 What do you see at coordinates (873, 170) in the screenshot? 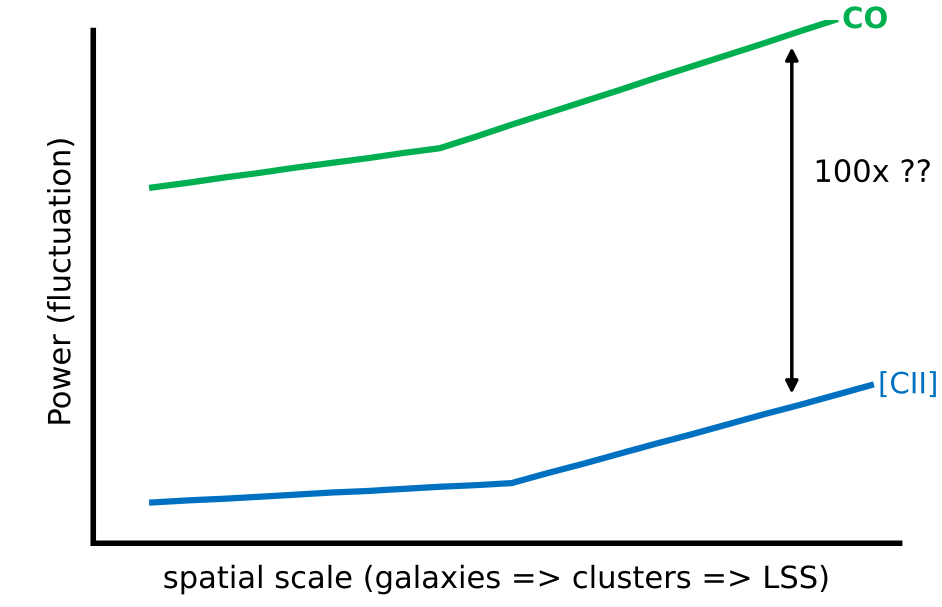
I see `annotation: 100x ??` at bounding box center [873, 170].